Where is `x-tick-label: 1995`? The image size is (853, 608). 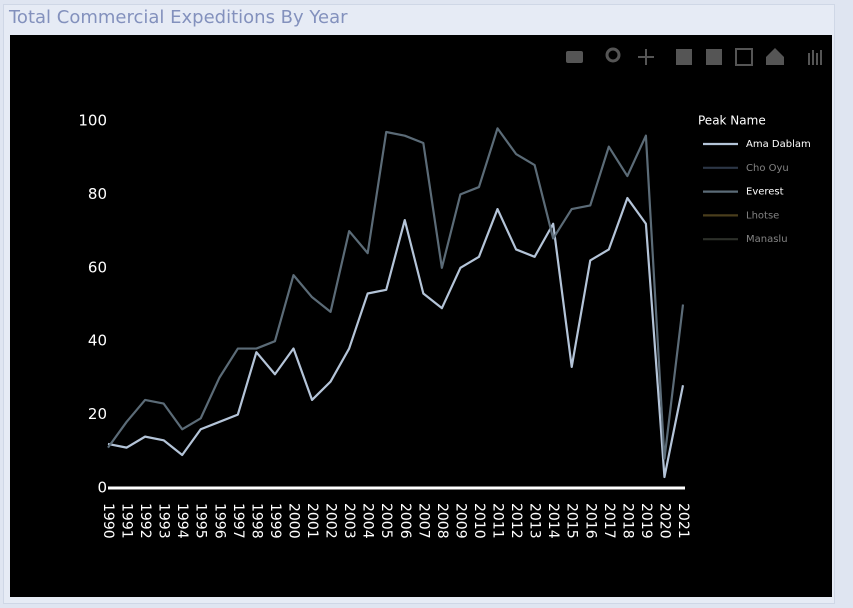
x-tick-label: 1995 is located at coordinates (201, 521).